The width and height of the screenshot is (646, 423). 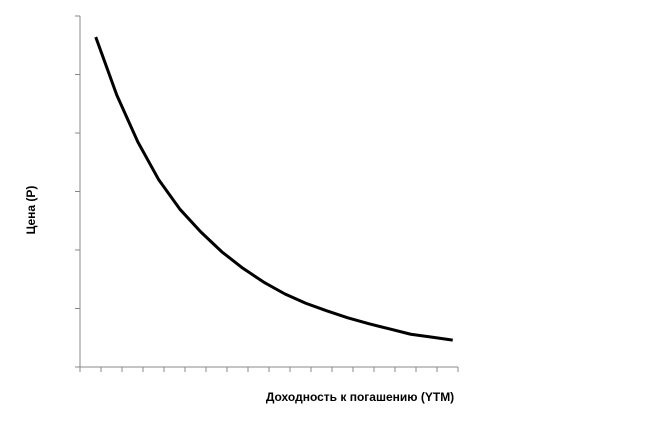 What do you see at coordinates (31, 210) in the screenshot?
I see `y-axis-label: Цена (P)` at bounding box center [31, 210].